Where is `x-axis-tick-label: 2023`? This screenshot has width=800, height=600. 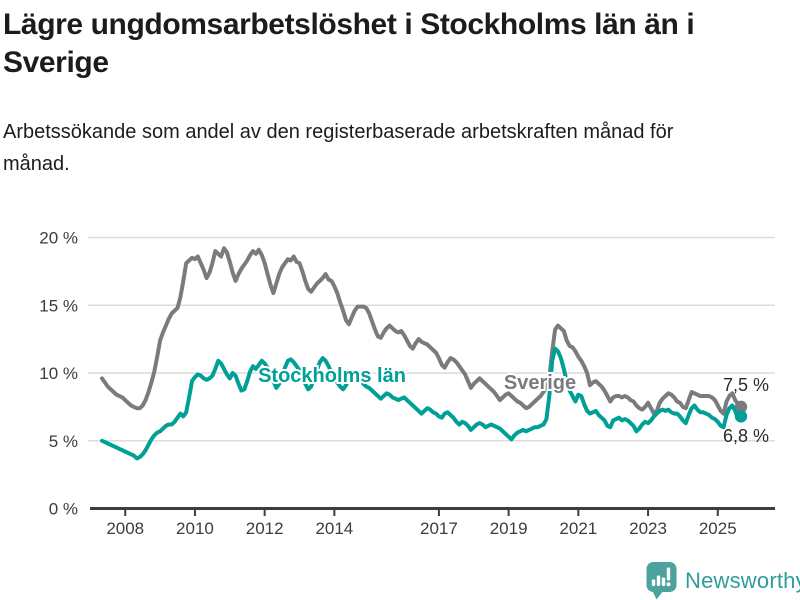 x-axis-tick-label: 2023 is located at coordinates (648, 528).